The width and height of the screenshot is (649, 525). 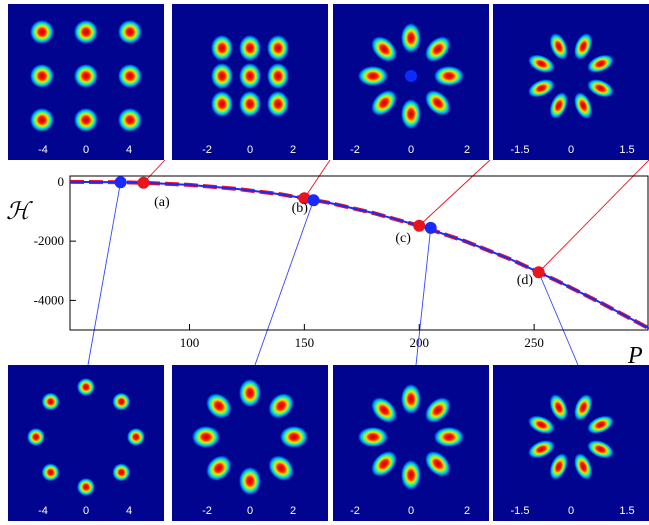 I want to click on density-plot-top-c, so click(x=411, y=76).